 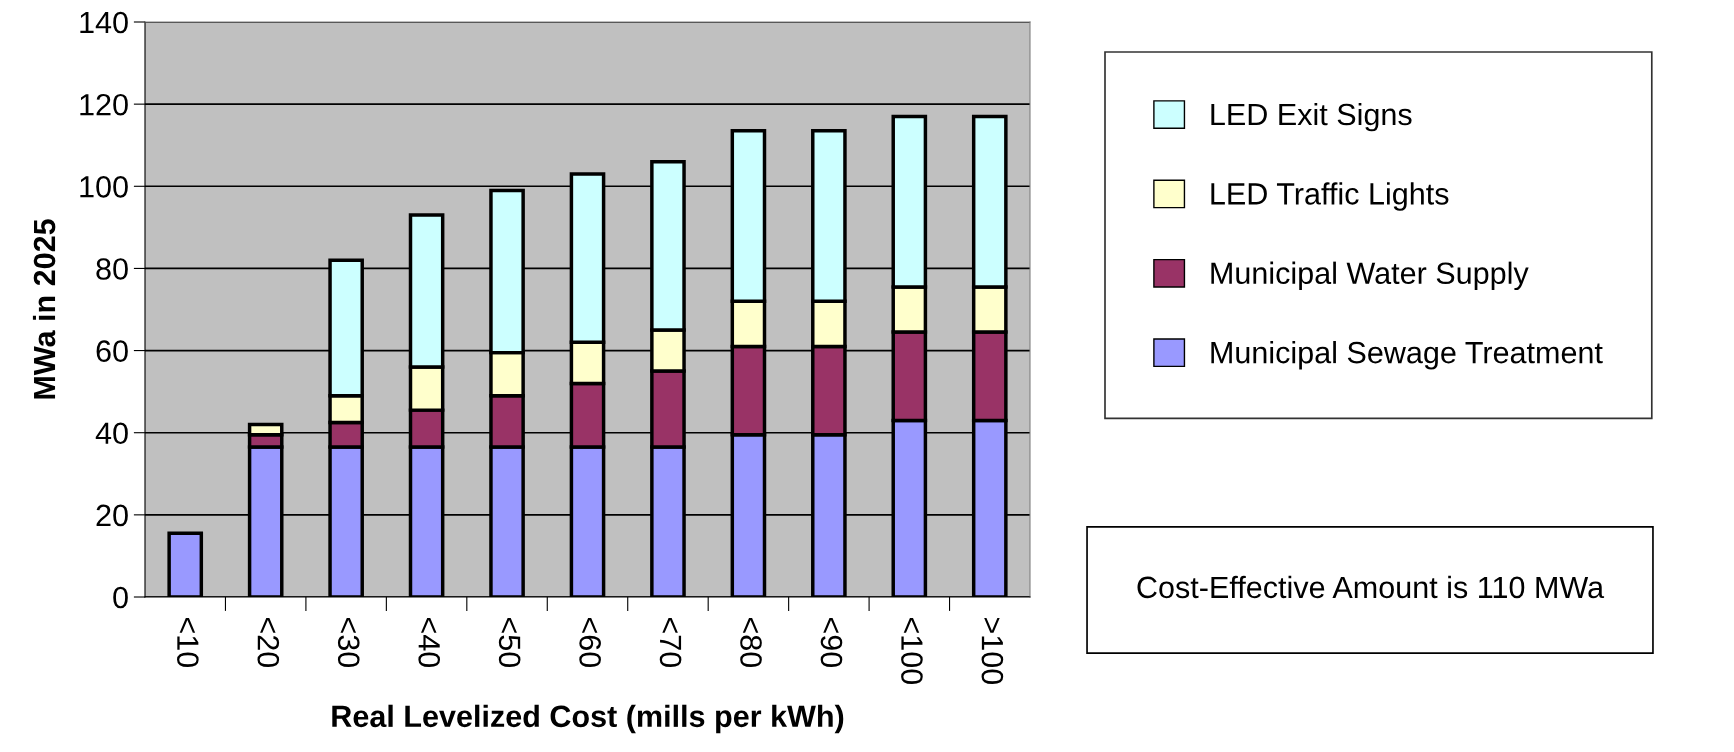 What do you see at coordinates (348, 642) in the screenshot?
I see `x-tick-label: <30` at bounding box center [348, 642].